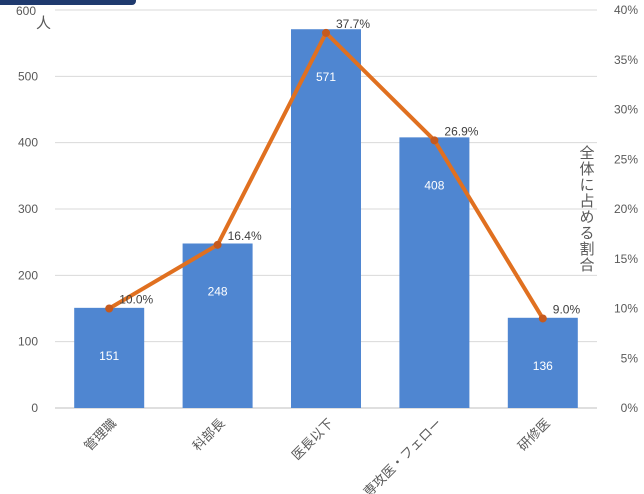 This screenshot has height=494, width=644. I want to click on y2-tick-label: 5%, so click(630, 358).